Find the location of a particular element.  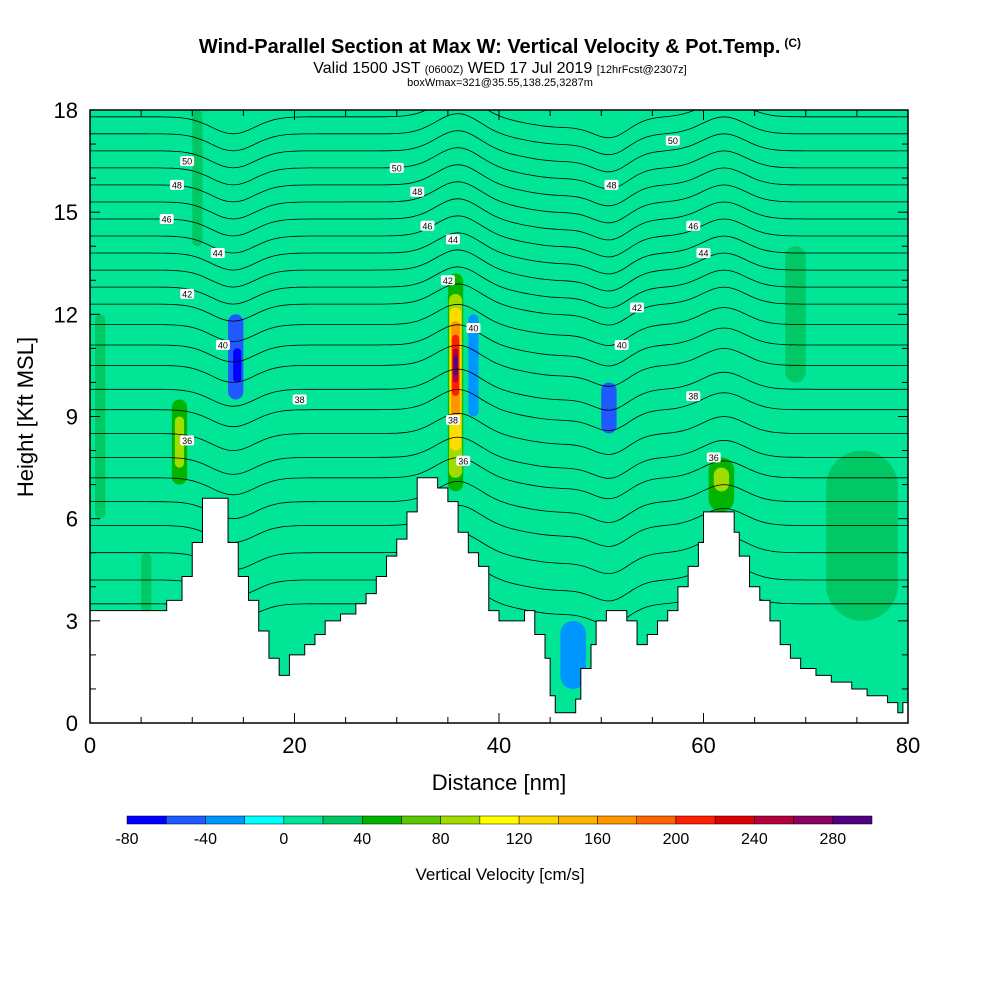

x-tick-label: 80 is located at coordinates (908, 745).